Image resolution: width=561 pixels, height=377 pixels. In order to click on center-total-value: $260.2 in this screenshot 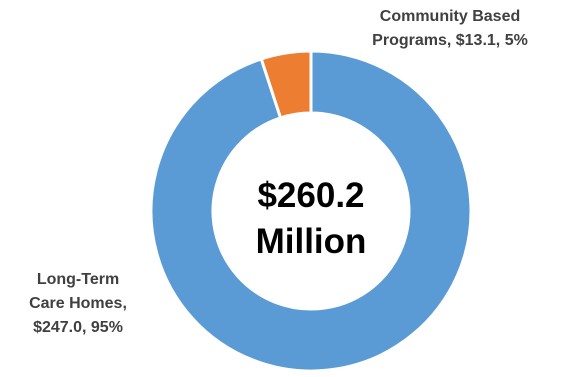, I will do `click(311, 195)`.